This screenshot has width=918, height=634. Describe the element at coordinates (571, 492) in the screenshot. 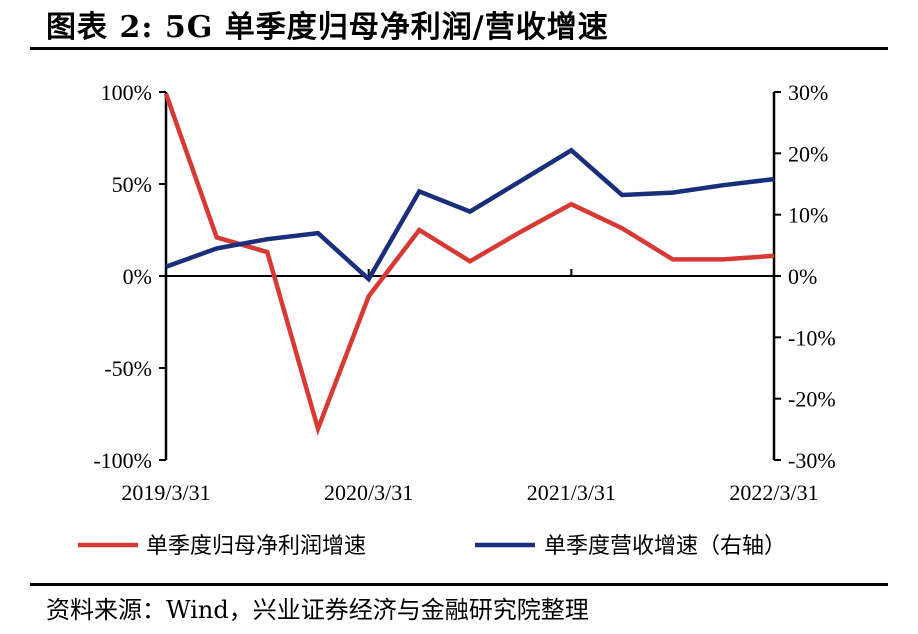

I see `x-tick-label: 2021/3/31` at that location.